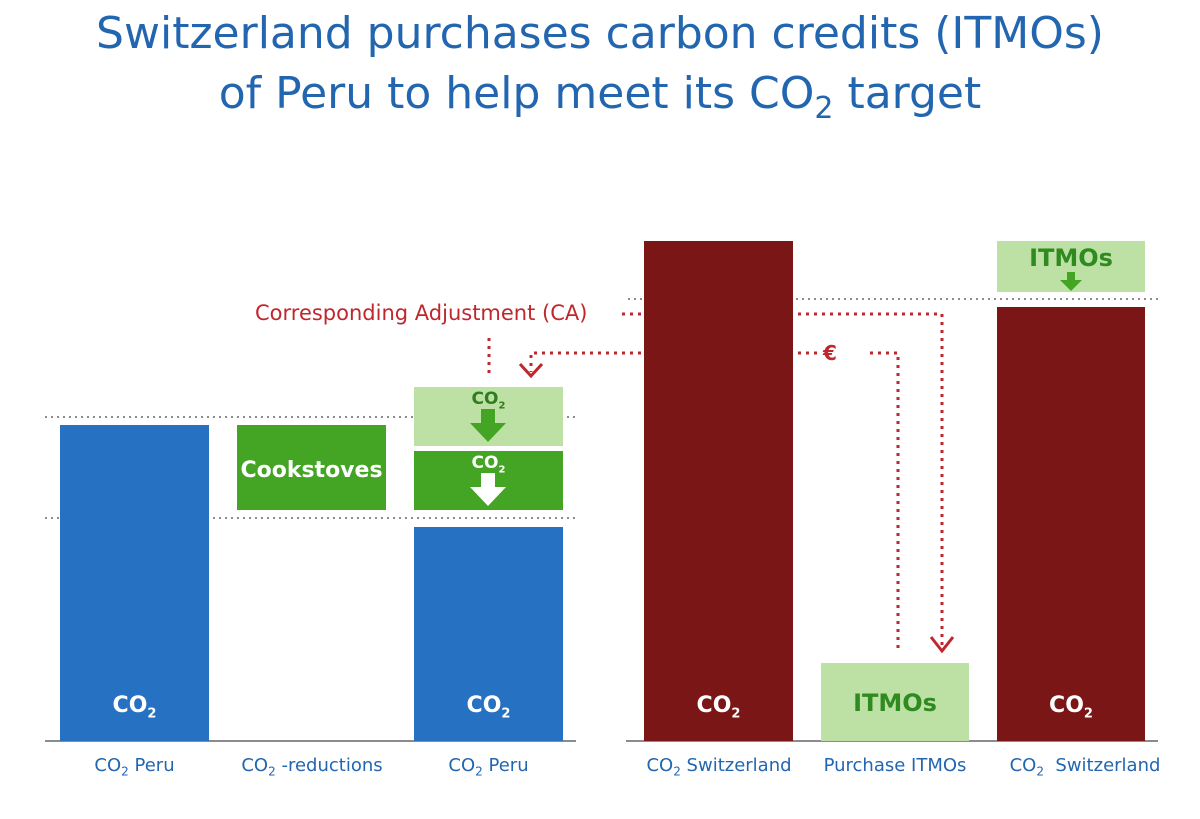  Describe the element at coordinates (719, 767) in the screenshot. I see `axis-label-co2-switzerland: CO2 Switzerland` at that location.